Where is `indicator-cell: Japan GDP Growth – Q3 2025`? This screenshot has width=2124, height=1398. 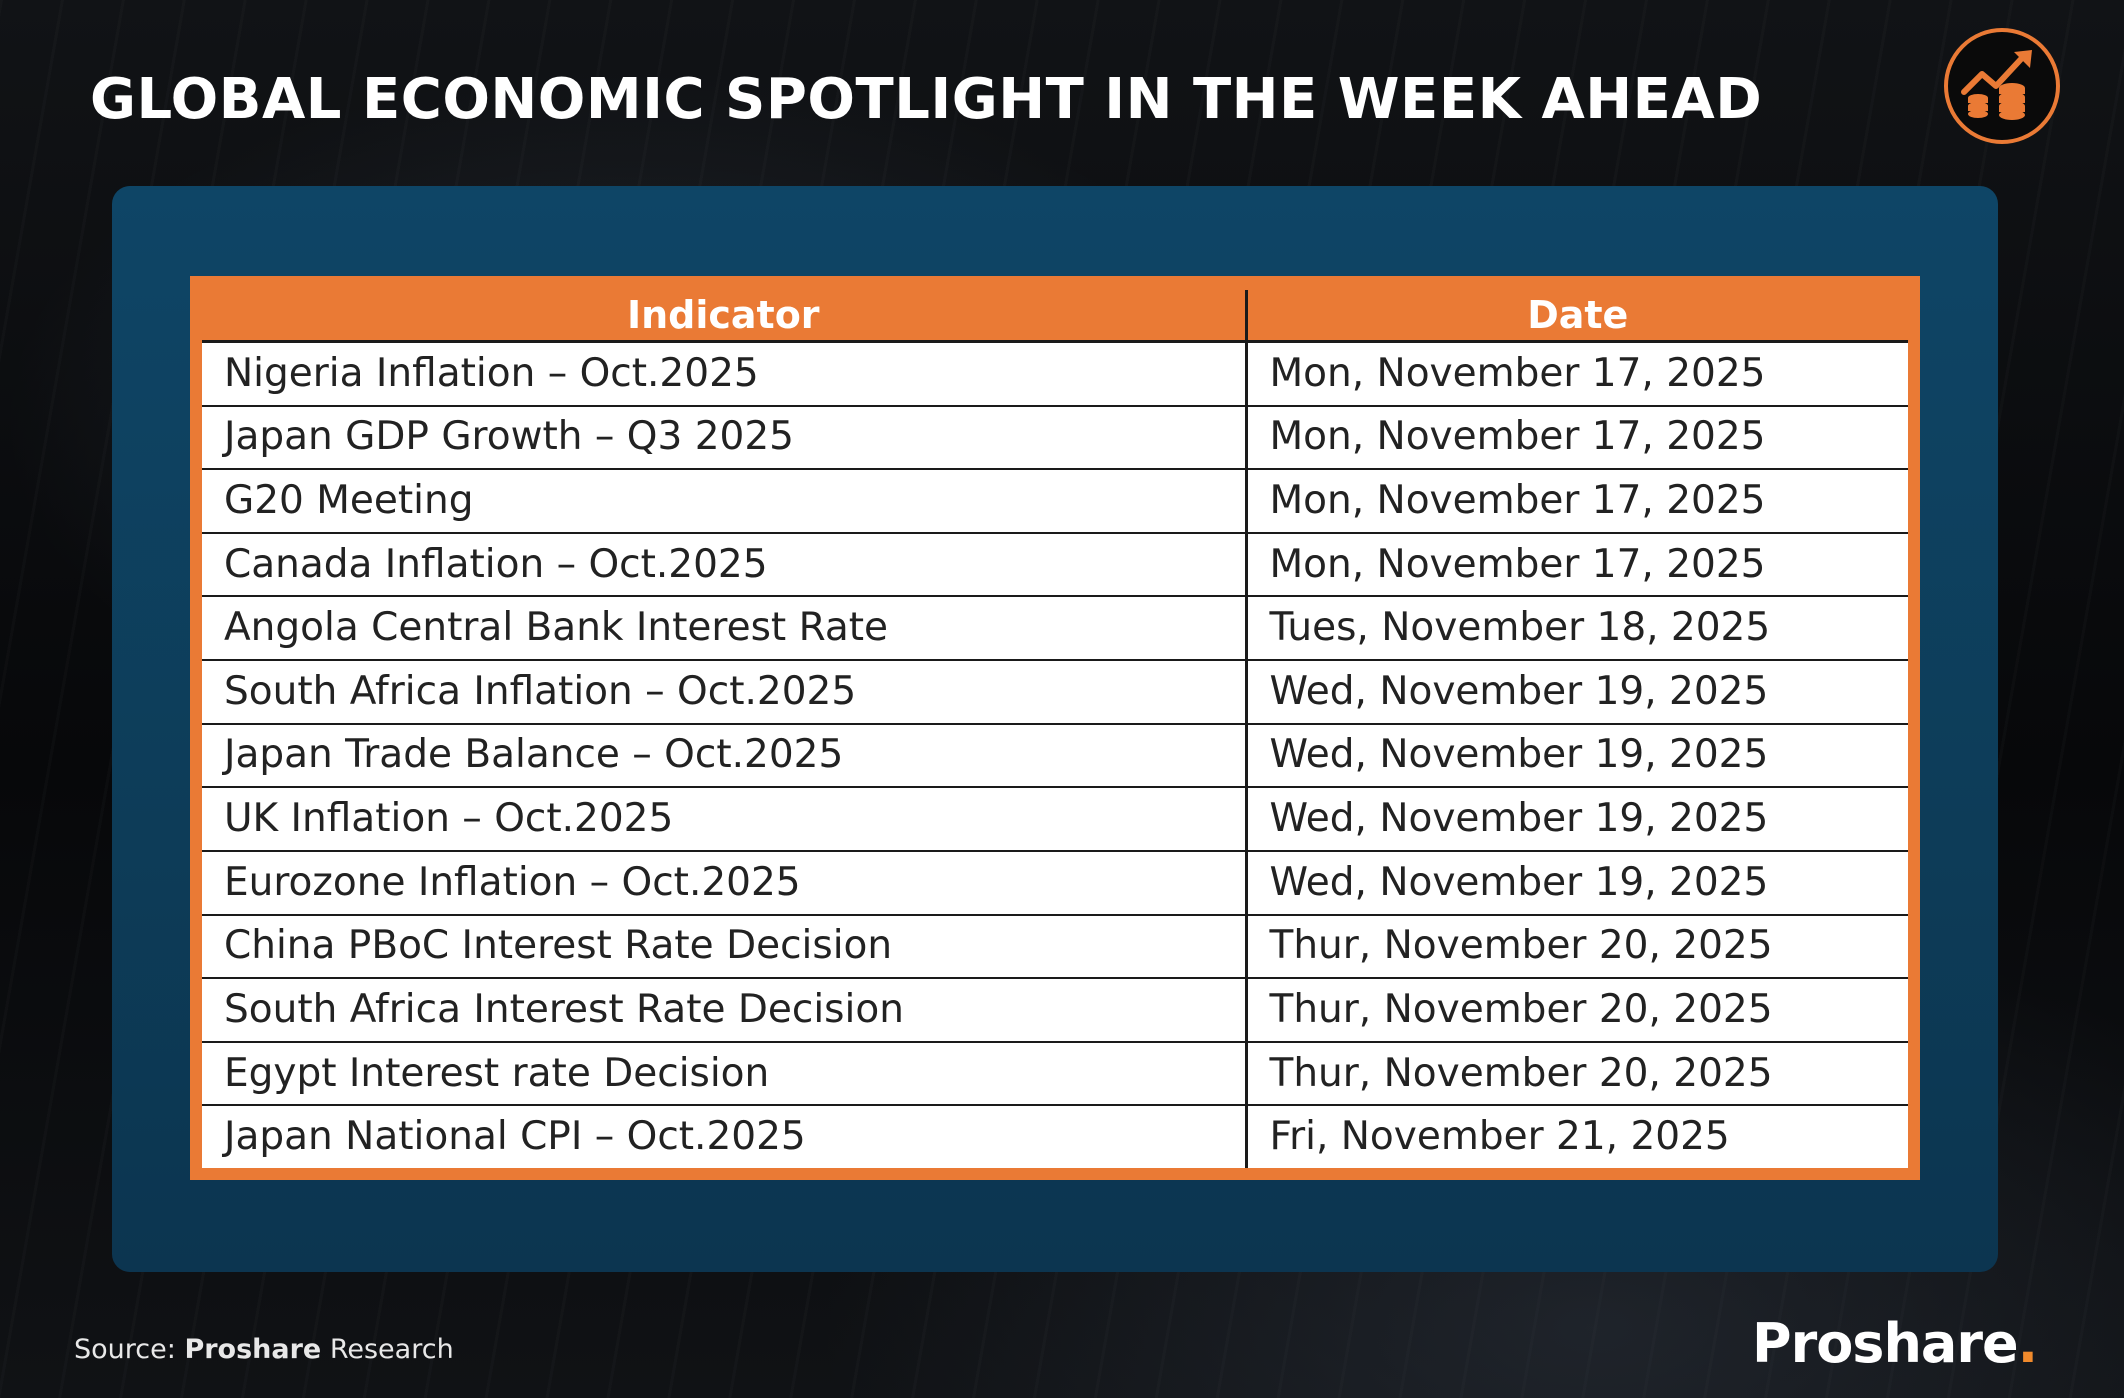 indicator-cell: Japan GDP Growth – Q3 2025 is located at coordinates (724, 438).